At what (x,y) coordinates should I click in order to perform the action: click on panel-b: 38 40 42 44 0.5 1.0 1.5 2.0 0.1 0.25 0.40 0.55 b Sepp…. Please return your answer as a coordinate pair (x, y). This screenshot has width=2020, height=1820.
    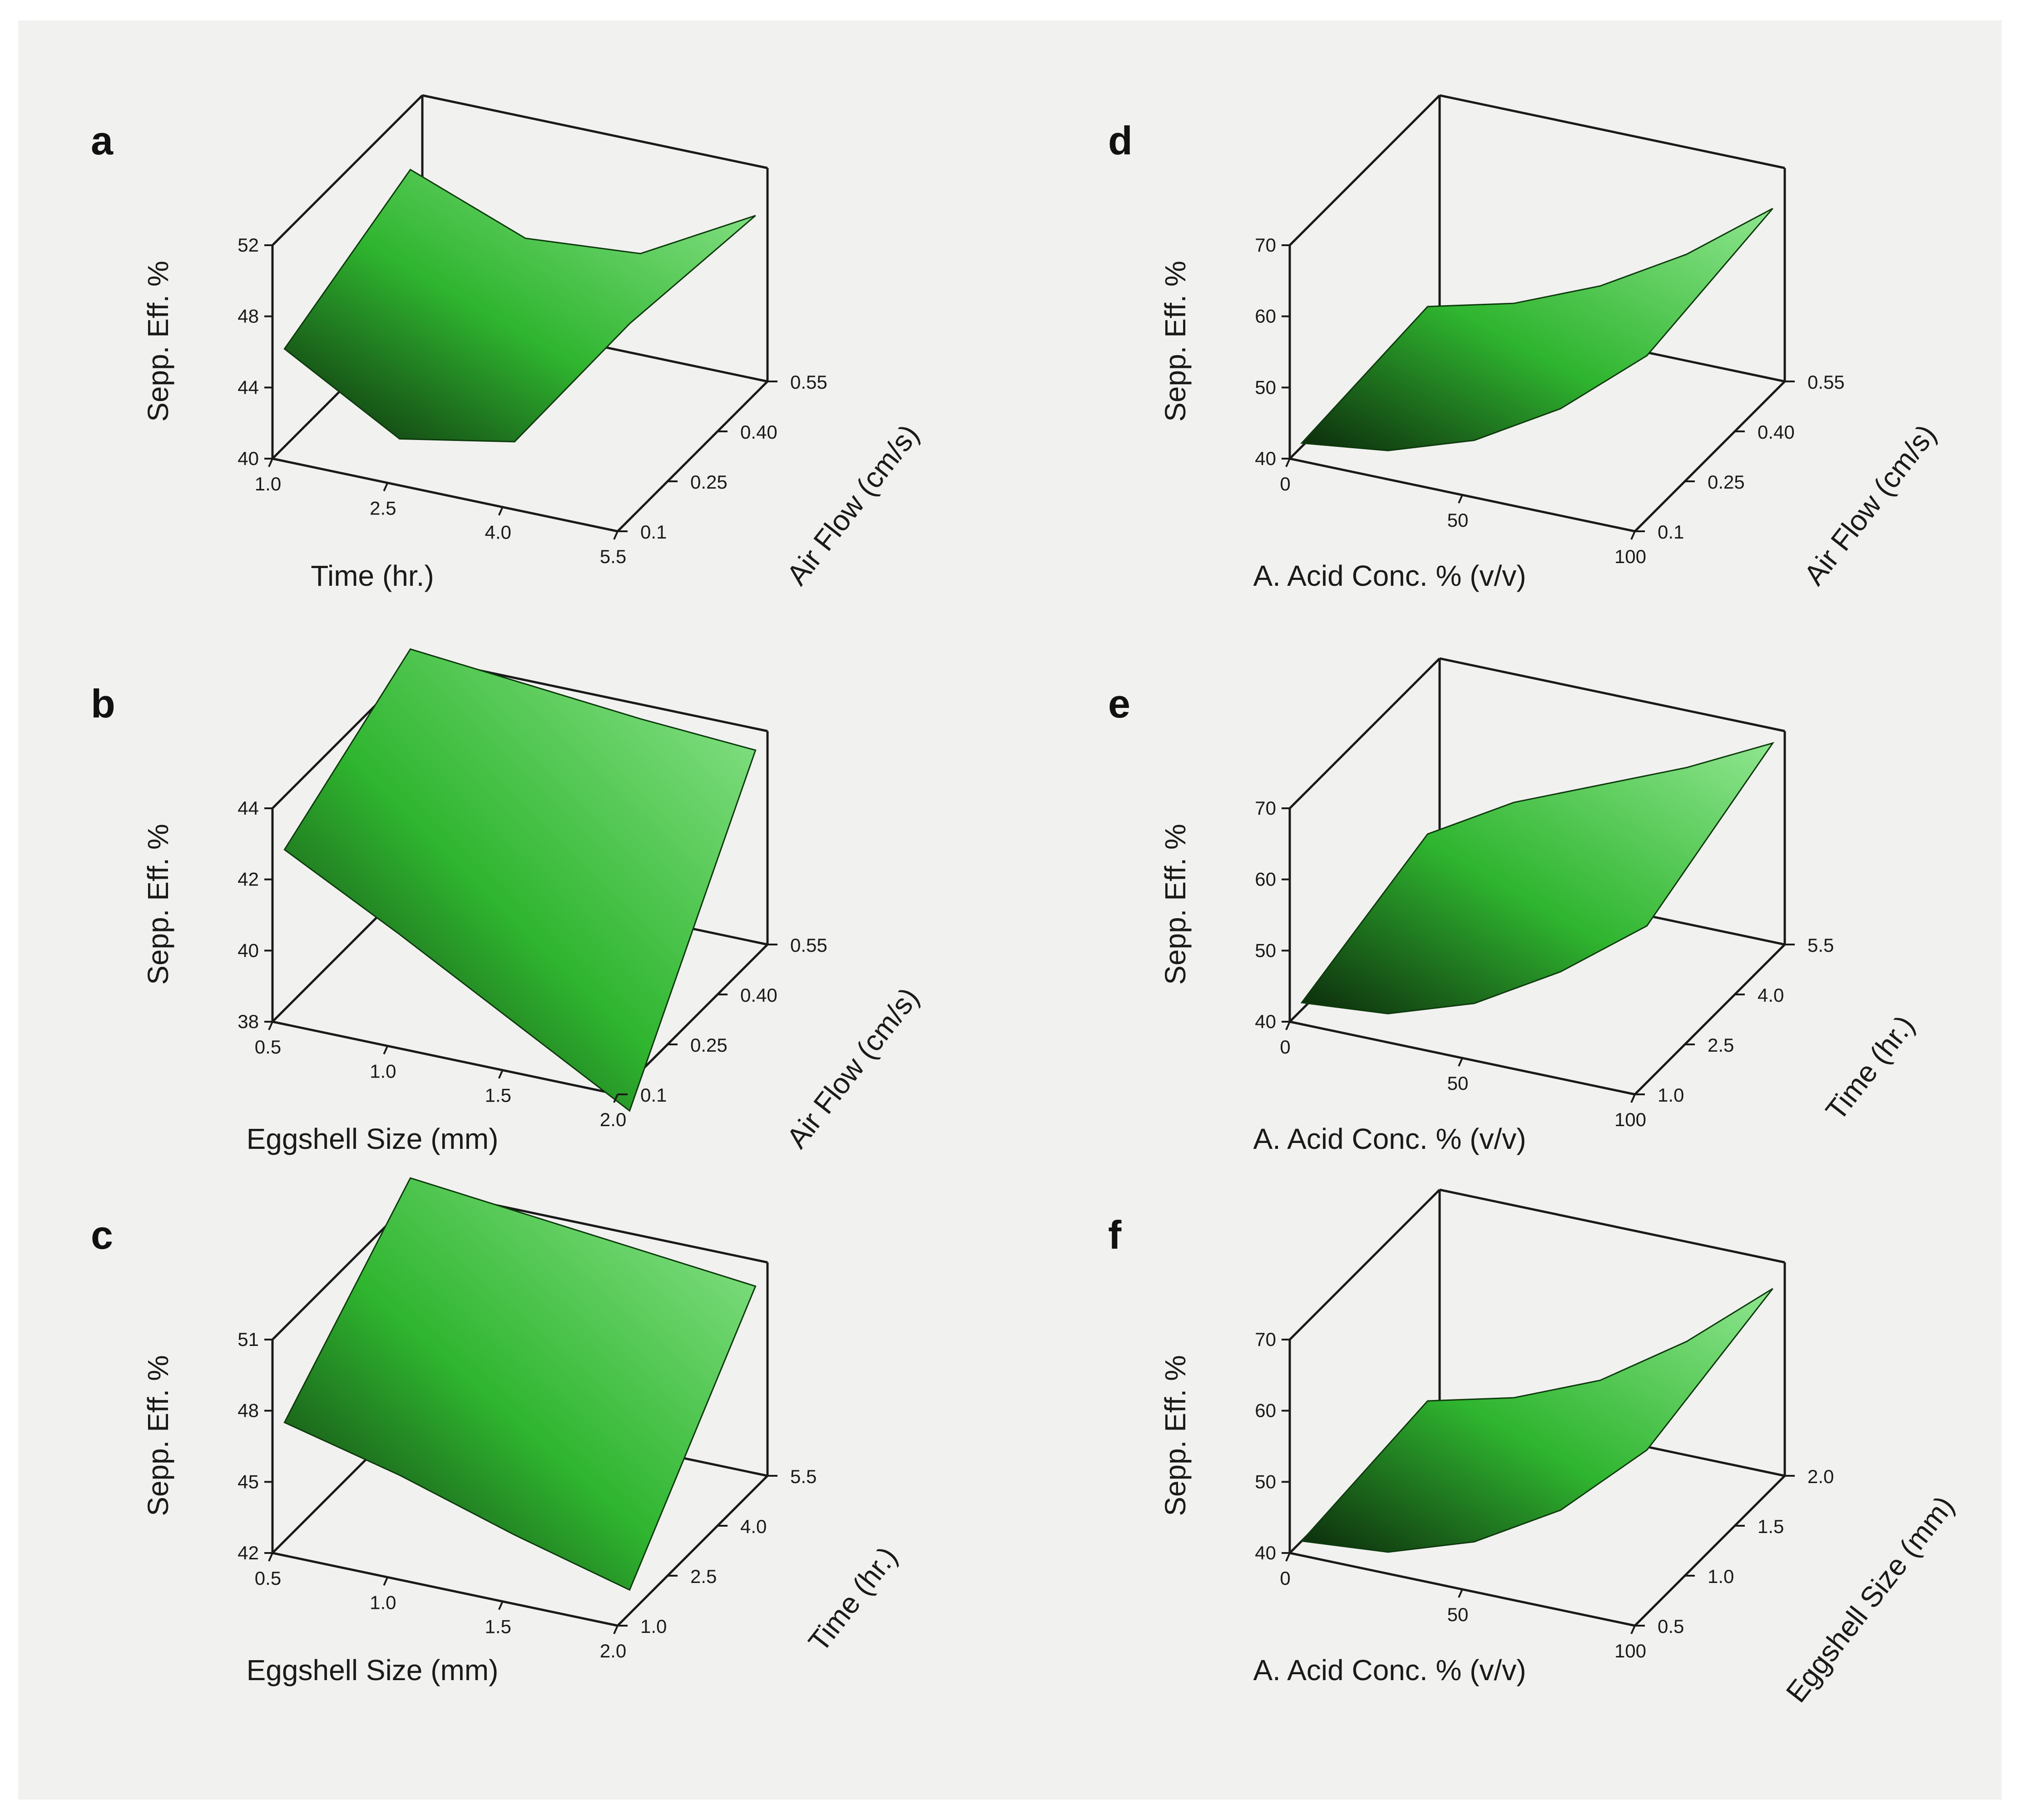
    Looking at the image, I should click on (508, 902).